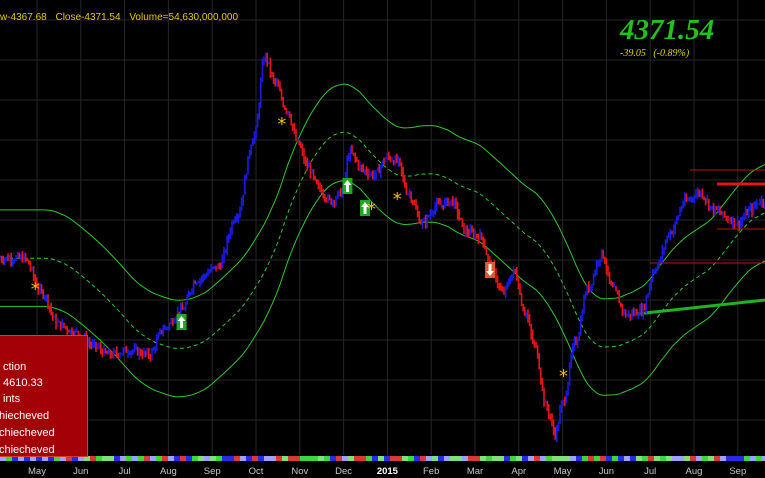 This screenshot has width=765, height=478. Describe the element at coordinates (700, 307) in the screenshot. I see `green-trendline` at that location.